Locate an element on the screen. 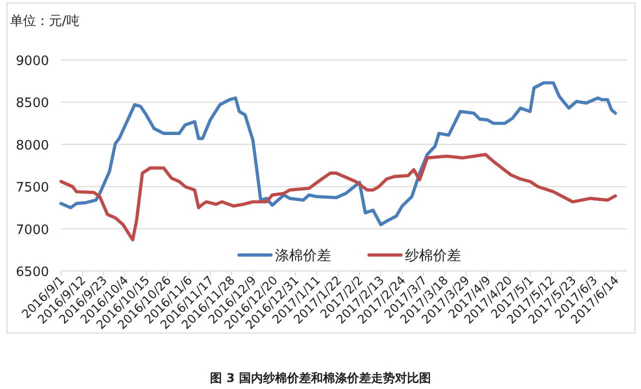  y-tick-label: 7500 is located at coordinates (32, 188).